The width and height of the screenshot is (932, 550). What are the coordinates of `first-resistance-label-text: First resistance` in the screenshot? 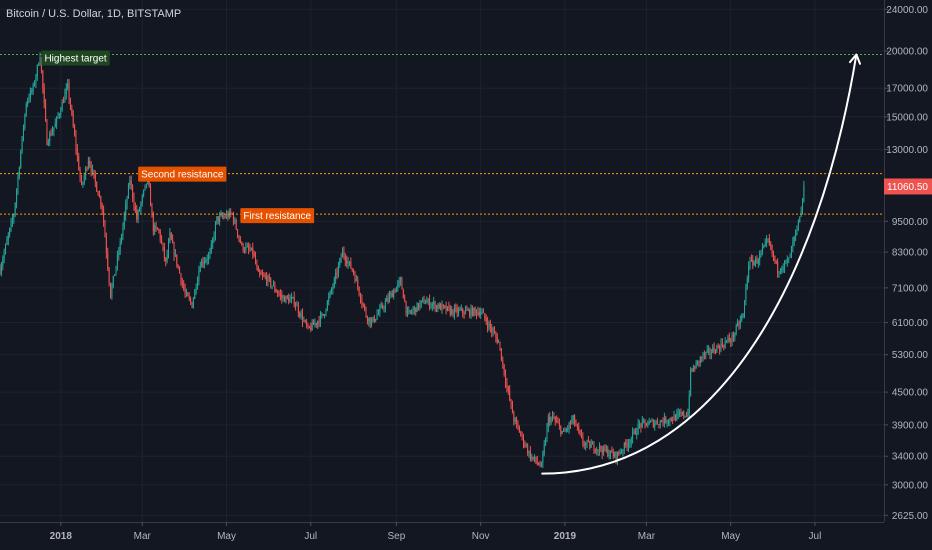 It's located at (277, 216).